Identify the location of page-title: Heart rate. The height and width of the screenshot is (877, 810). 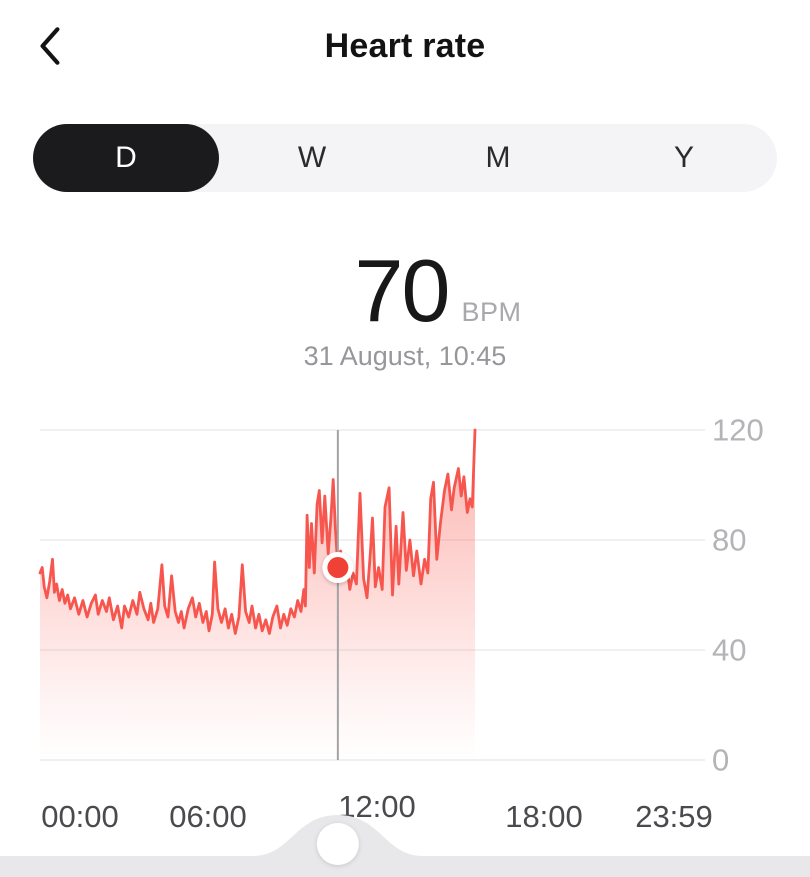
(405, 46).